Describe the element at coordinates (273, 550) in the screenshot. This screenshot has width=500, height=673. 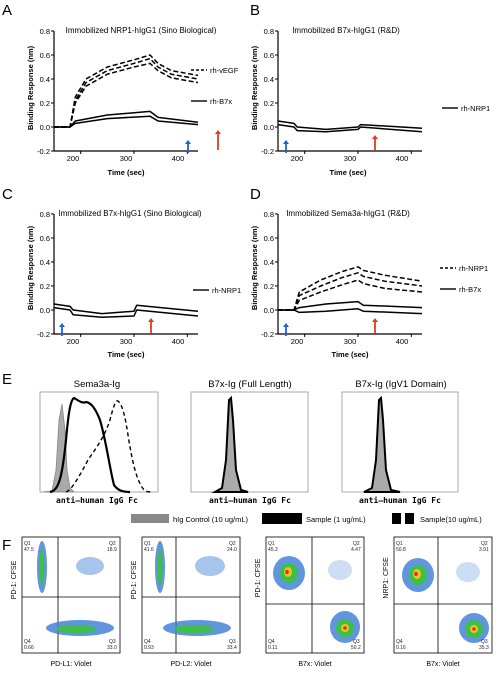
I see `quadrant-value: 45.2` at that location.